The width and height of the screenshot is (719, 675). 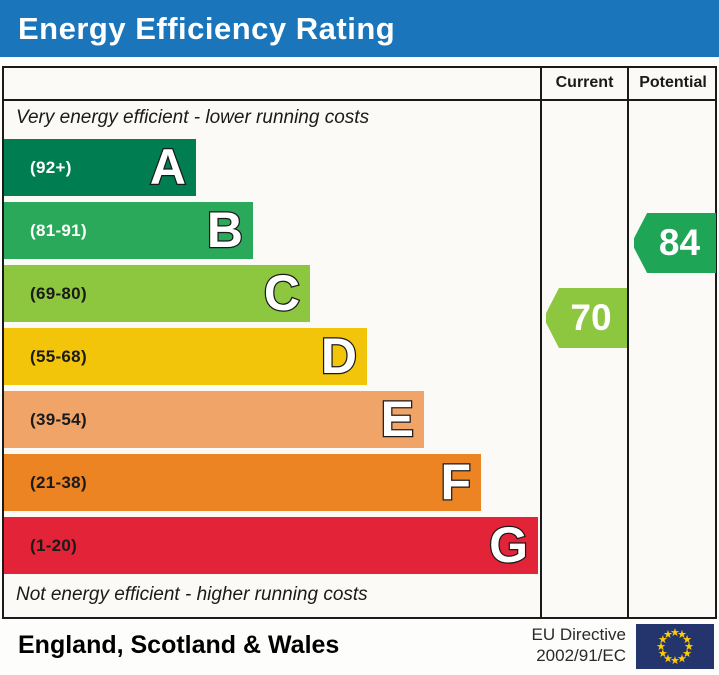 What do you see at coordinates (673, 82) in the screenshot?
I see `column-header-potential: Potential` at bounding box center [673, 82].